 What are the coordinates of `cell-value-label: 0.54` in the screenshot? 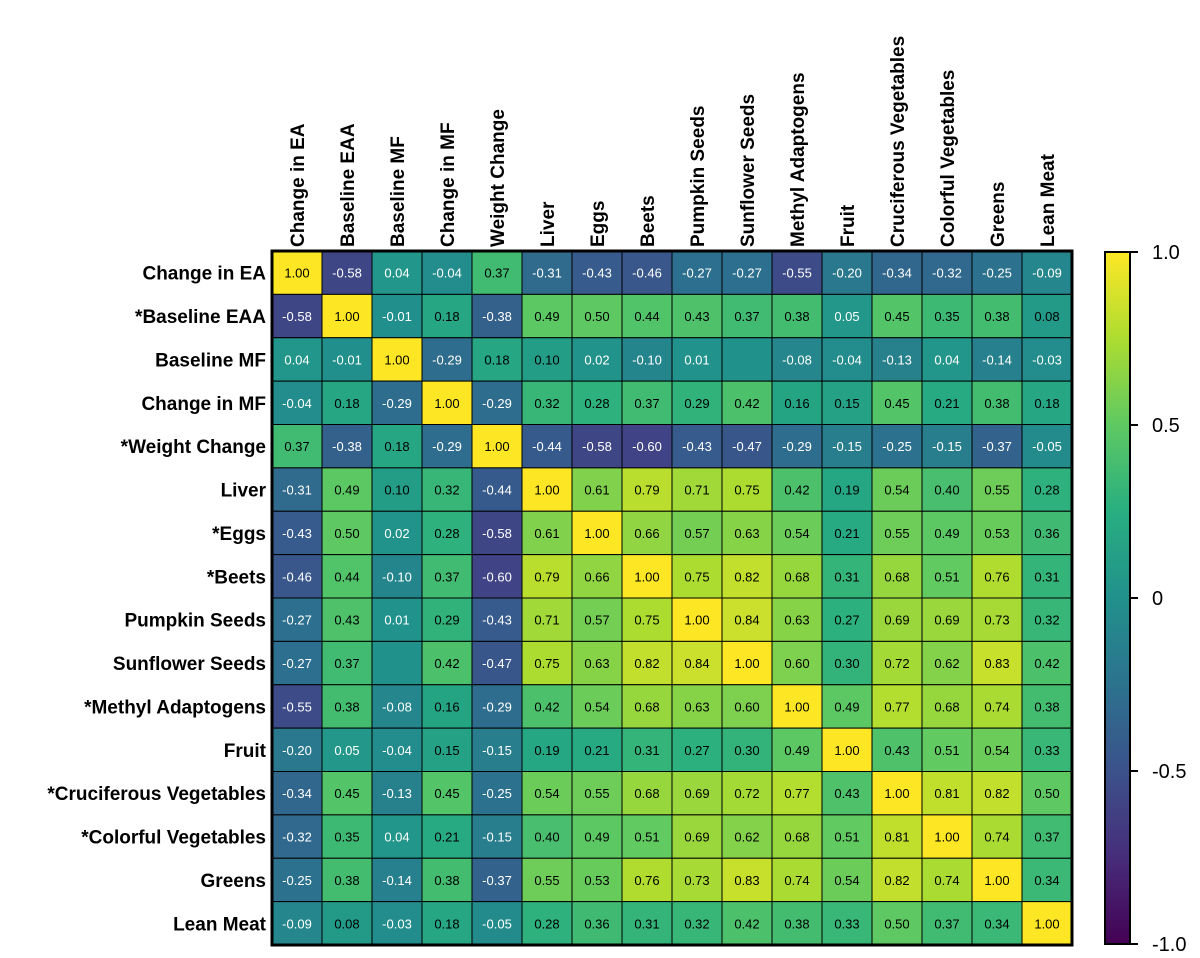 It's located at (546, 793).